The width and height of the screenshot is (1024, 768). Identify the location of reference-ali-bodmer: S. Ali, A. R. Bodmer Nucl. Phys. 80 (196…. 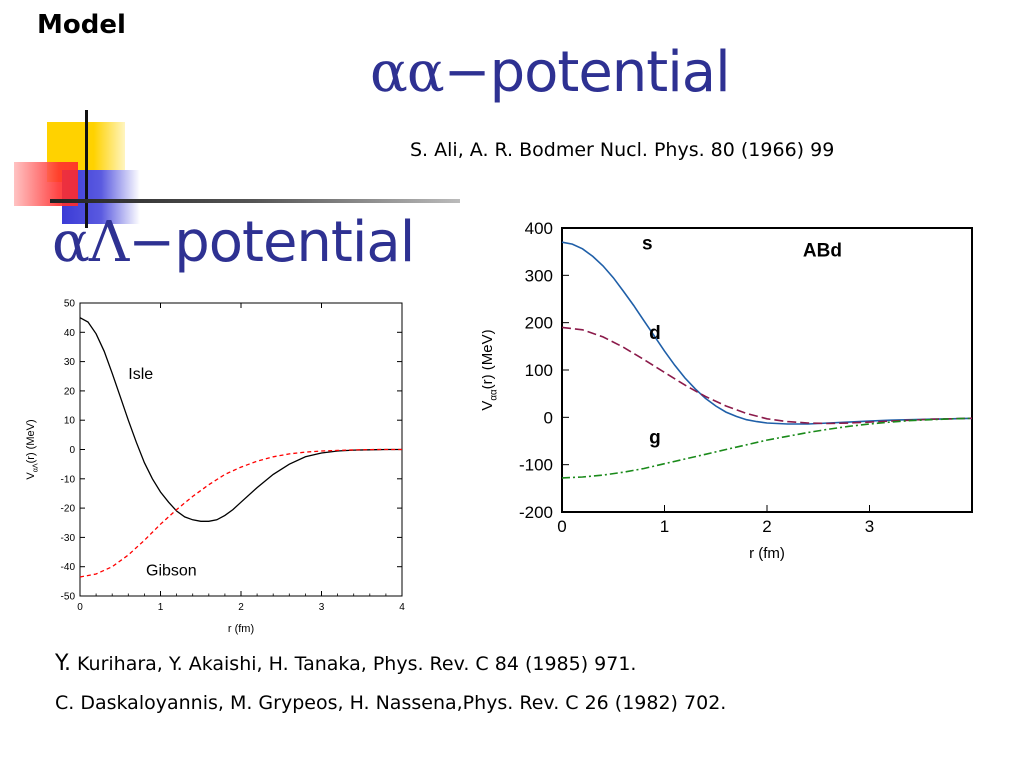
(622, 150).